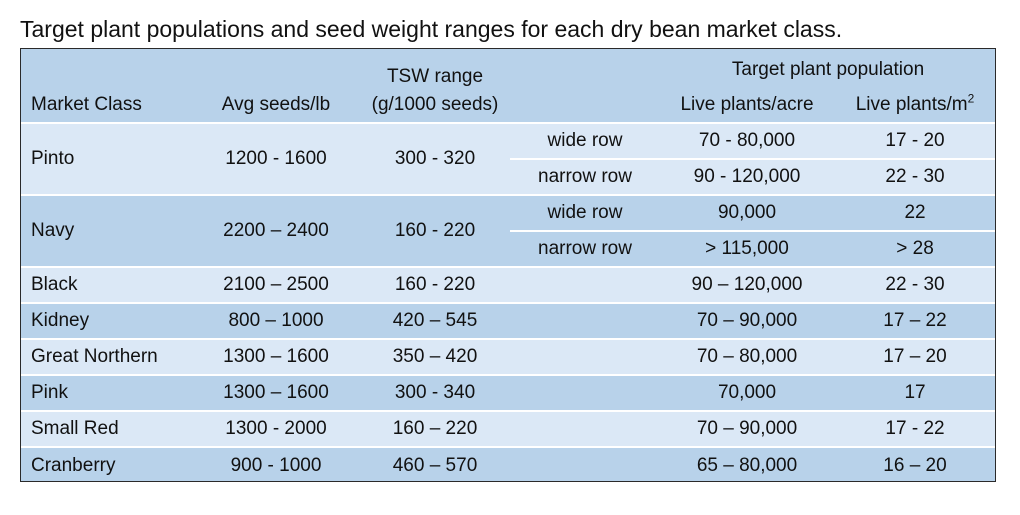 This screenshot has height=515, width=1020. Describe the element at coordinates (106, 463) in the screenshot. I see `market-class-cell: Cranberry` at that location.